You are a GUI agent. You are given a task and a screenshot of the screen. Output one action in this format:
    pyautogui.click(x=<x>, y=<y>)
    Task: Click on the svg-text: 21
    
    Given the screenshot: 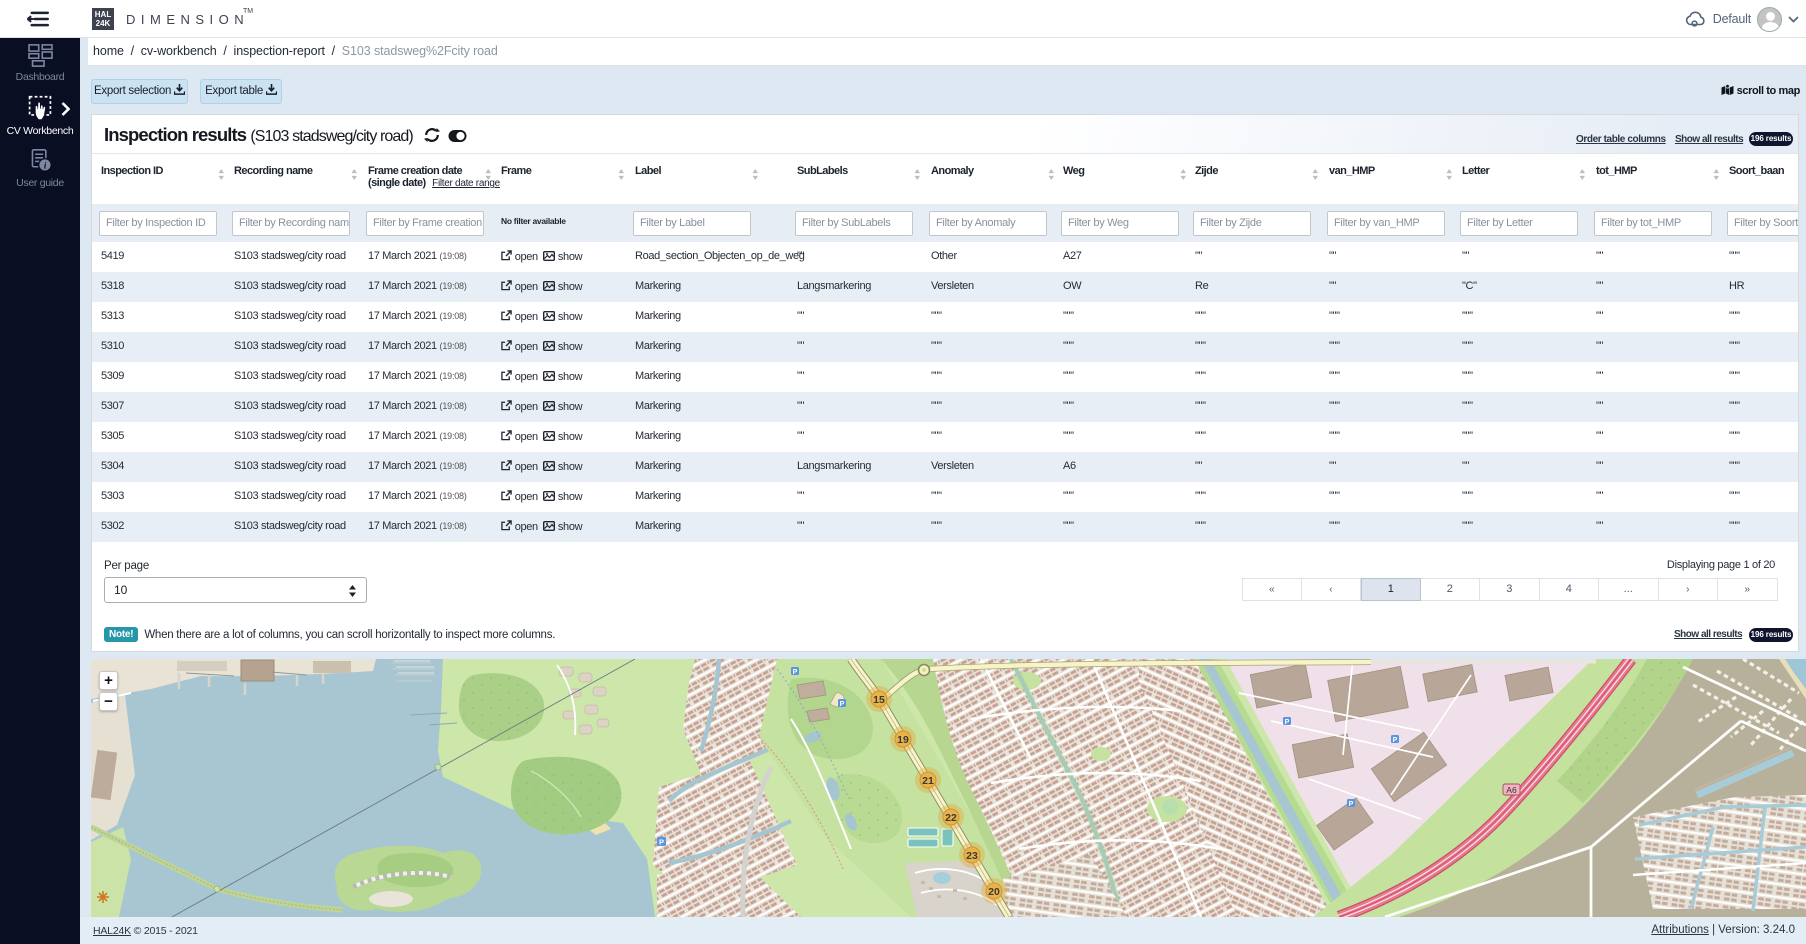 What is the action you would take?
    pyautogui.click(x=928, y=781)
    